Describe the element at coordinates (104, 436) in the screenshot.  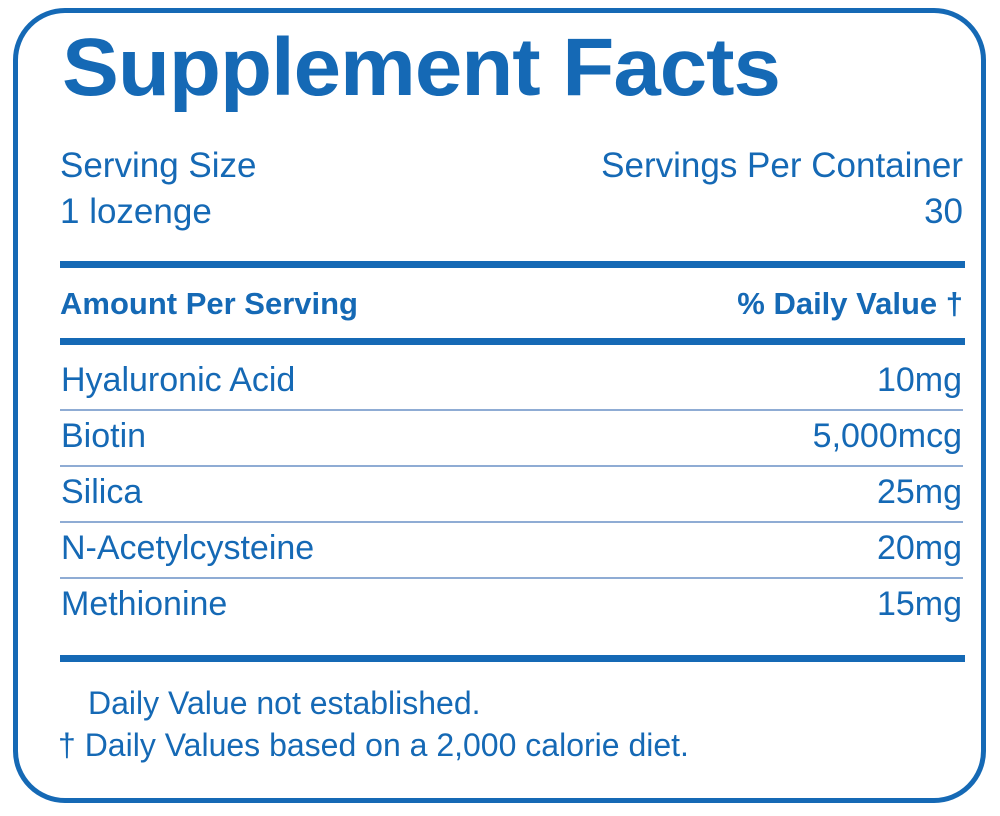
I see `ingredient-name: Biotin` at that location.